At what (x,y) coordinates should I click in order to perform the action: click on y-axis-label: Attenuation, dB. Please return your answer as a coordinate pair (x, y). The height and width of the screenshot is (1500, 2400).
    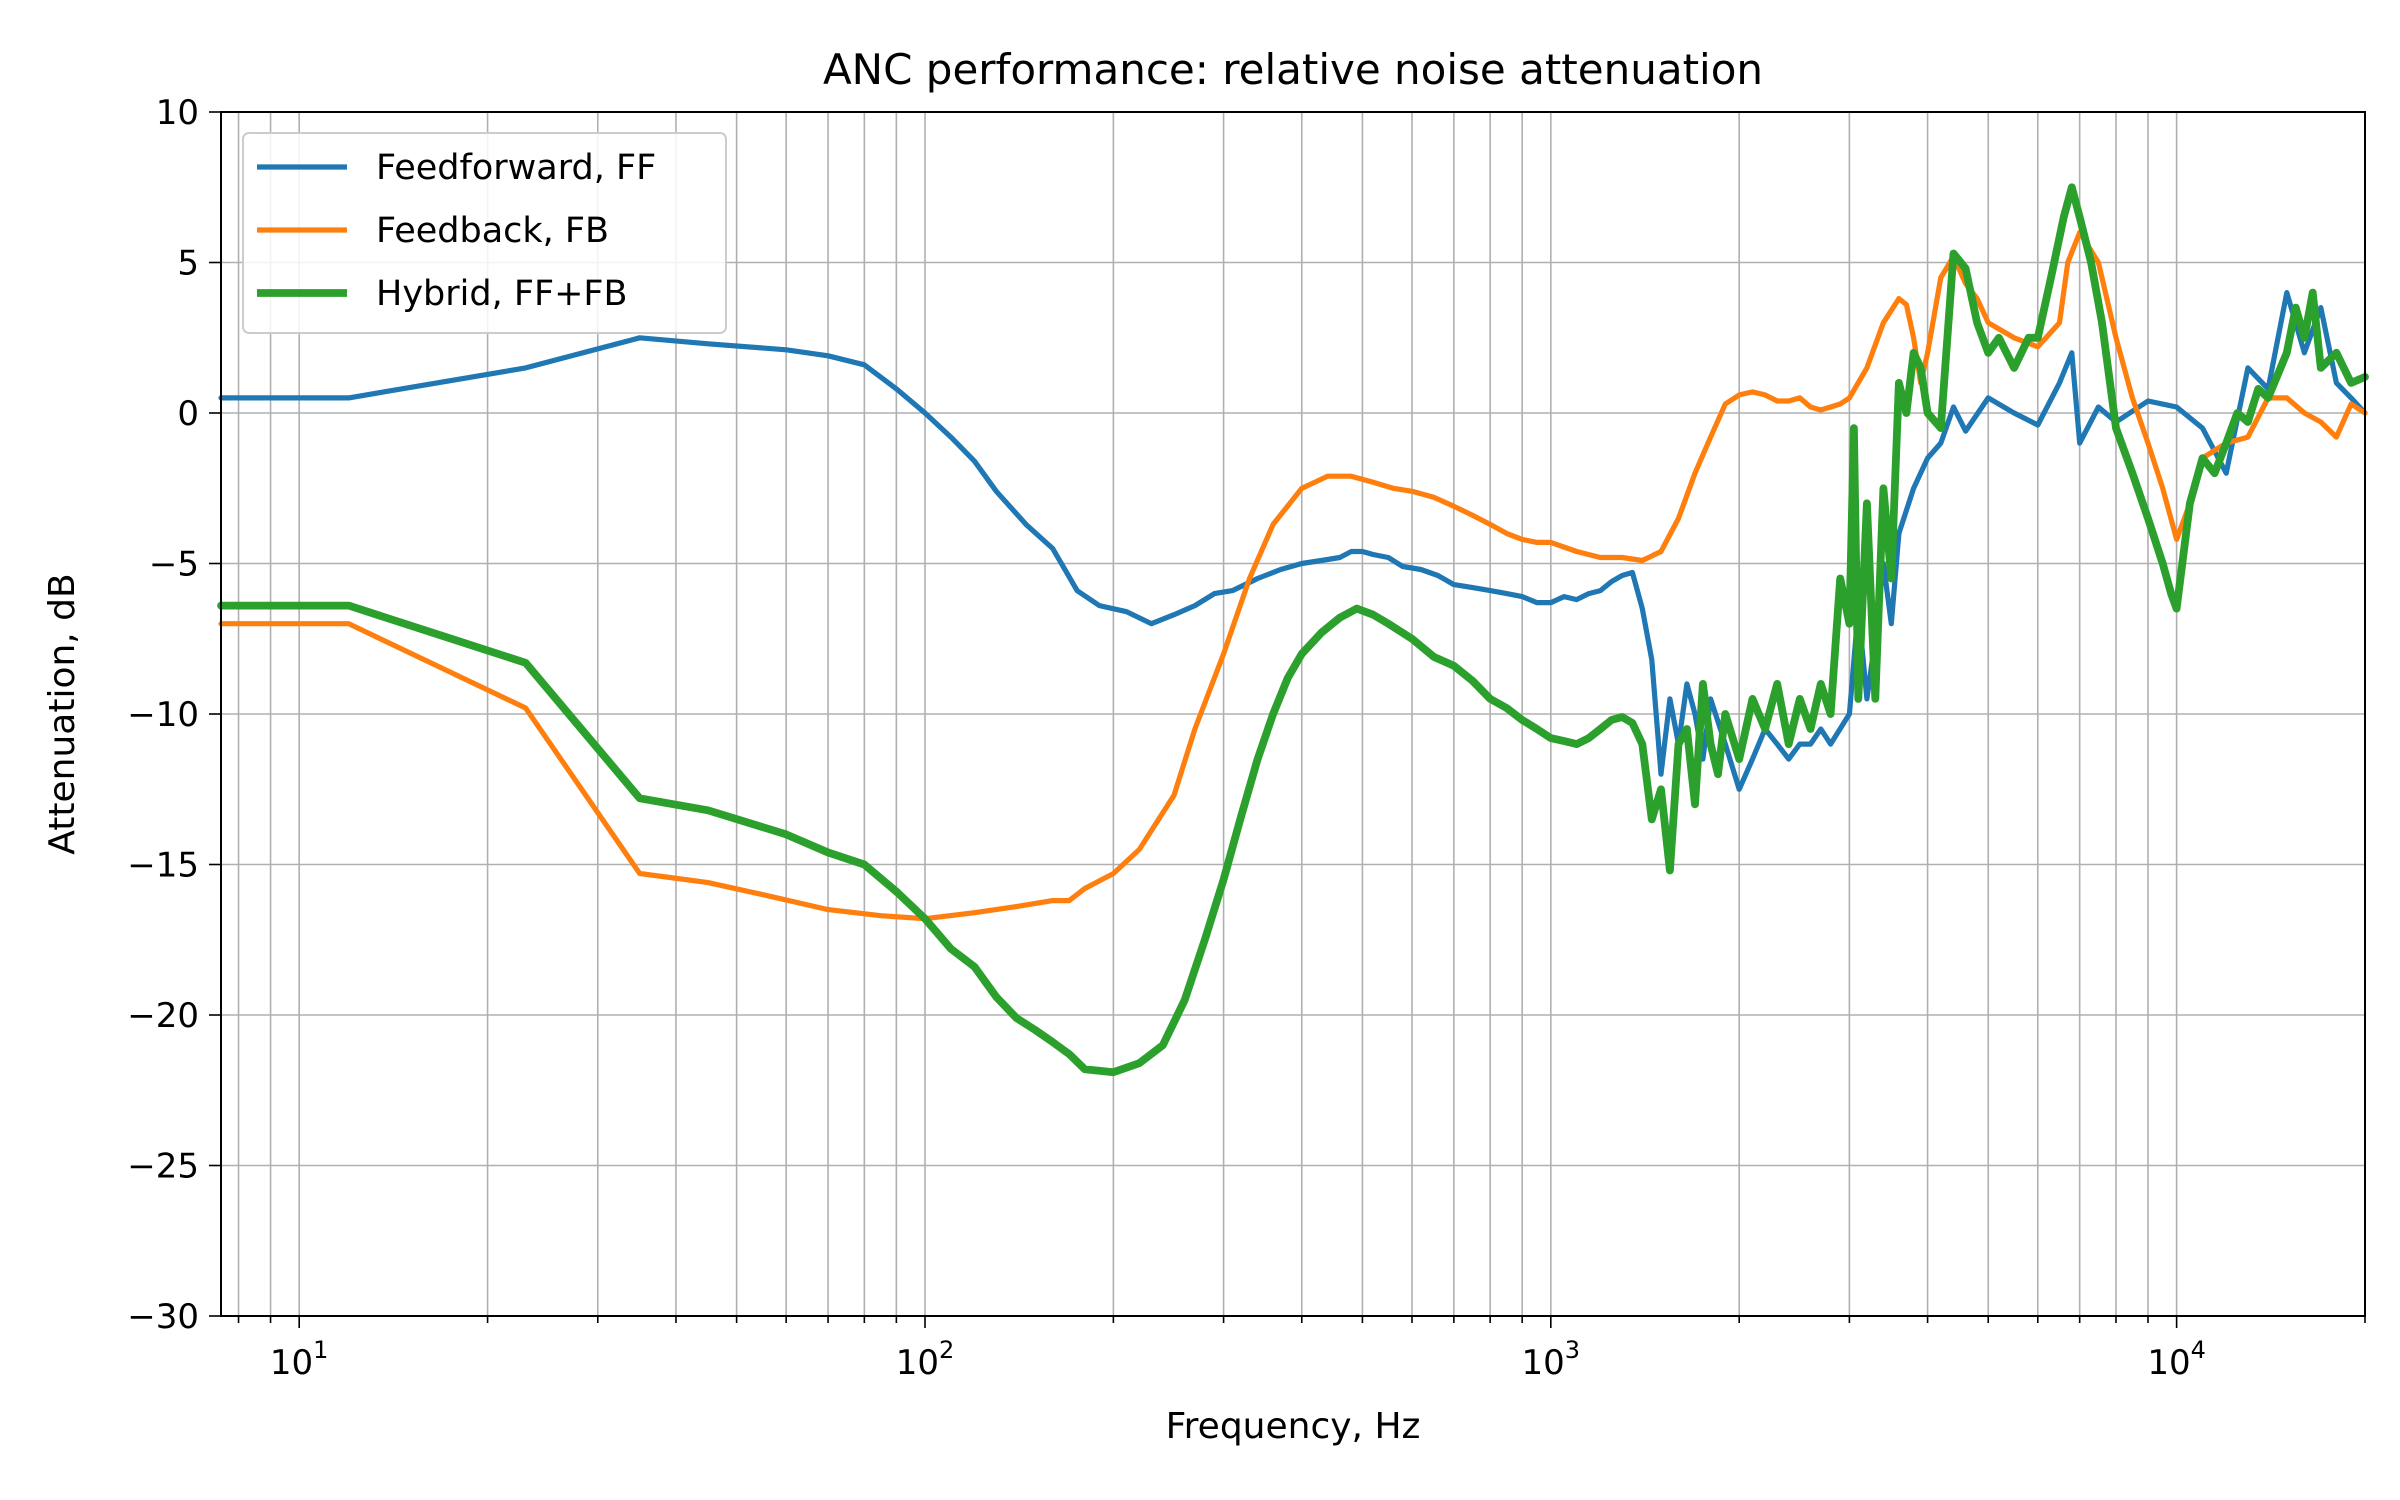
    Looking at the image, I should click on (62, 713).